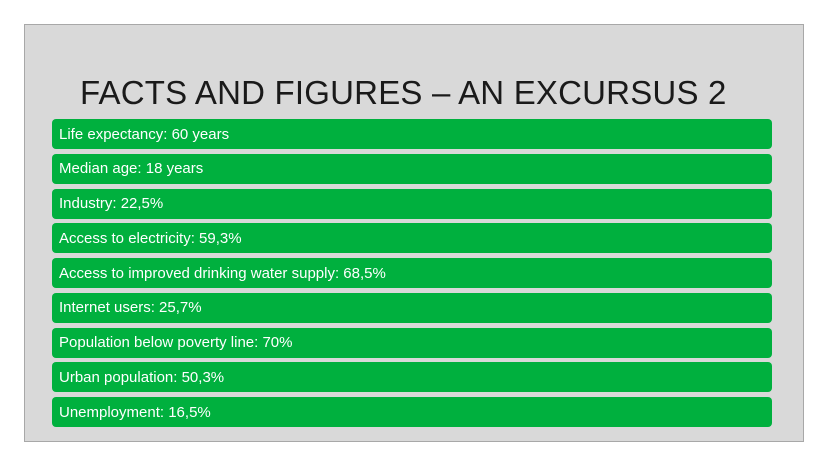 The height and width of the screenshot is (466, 828). I want to click on fact-median-age: Median age: 18 years, so click(412, 168).